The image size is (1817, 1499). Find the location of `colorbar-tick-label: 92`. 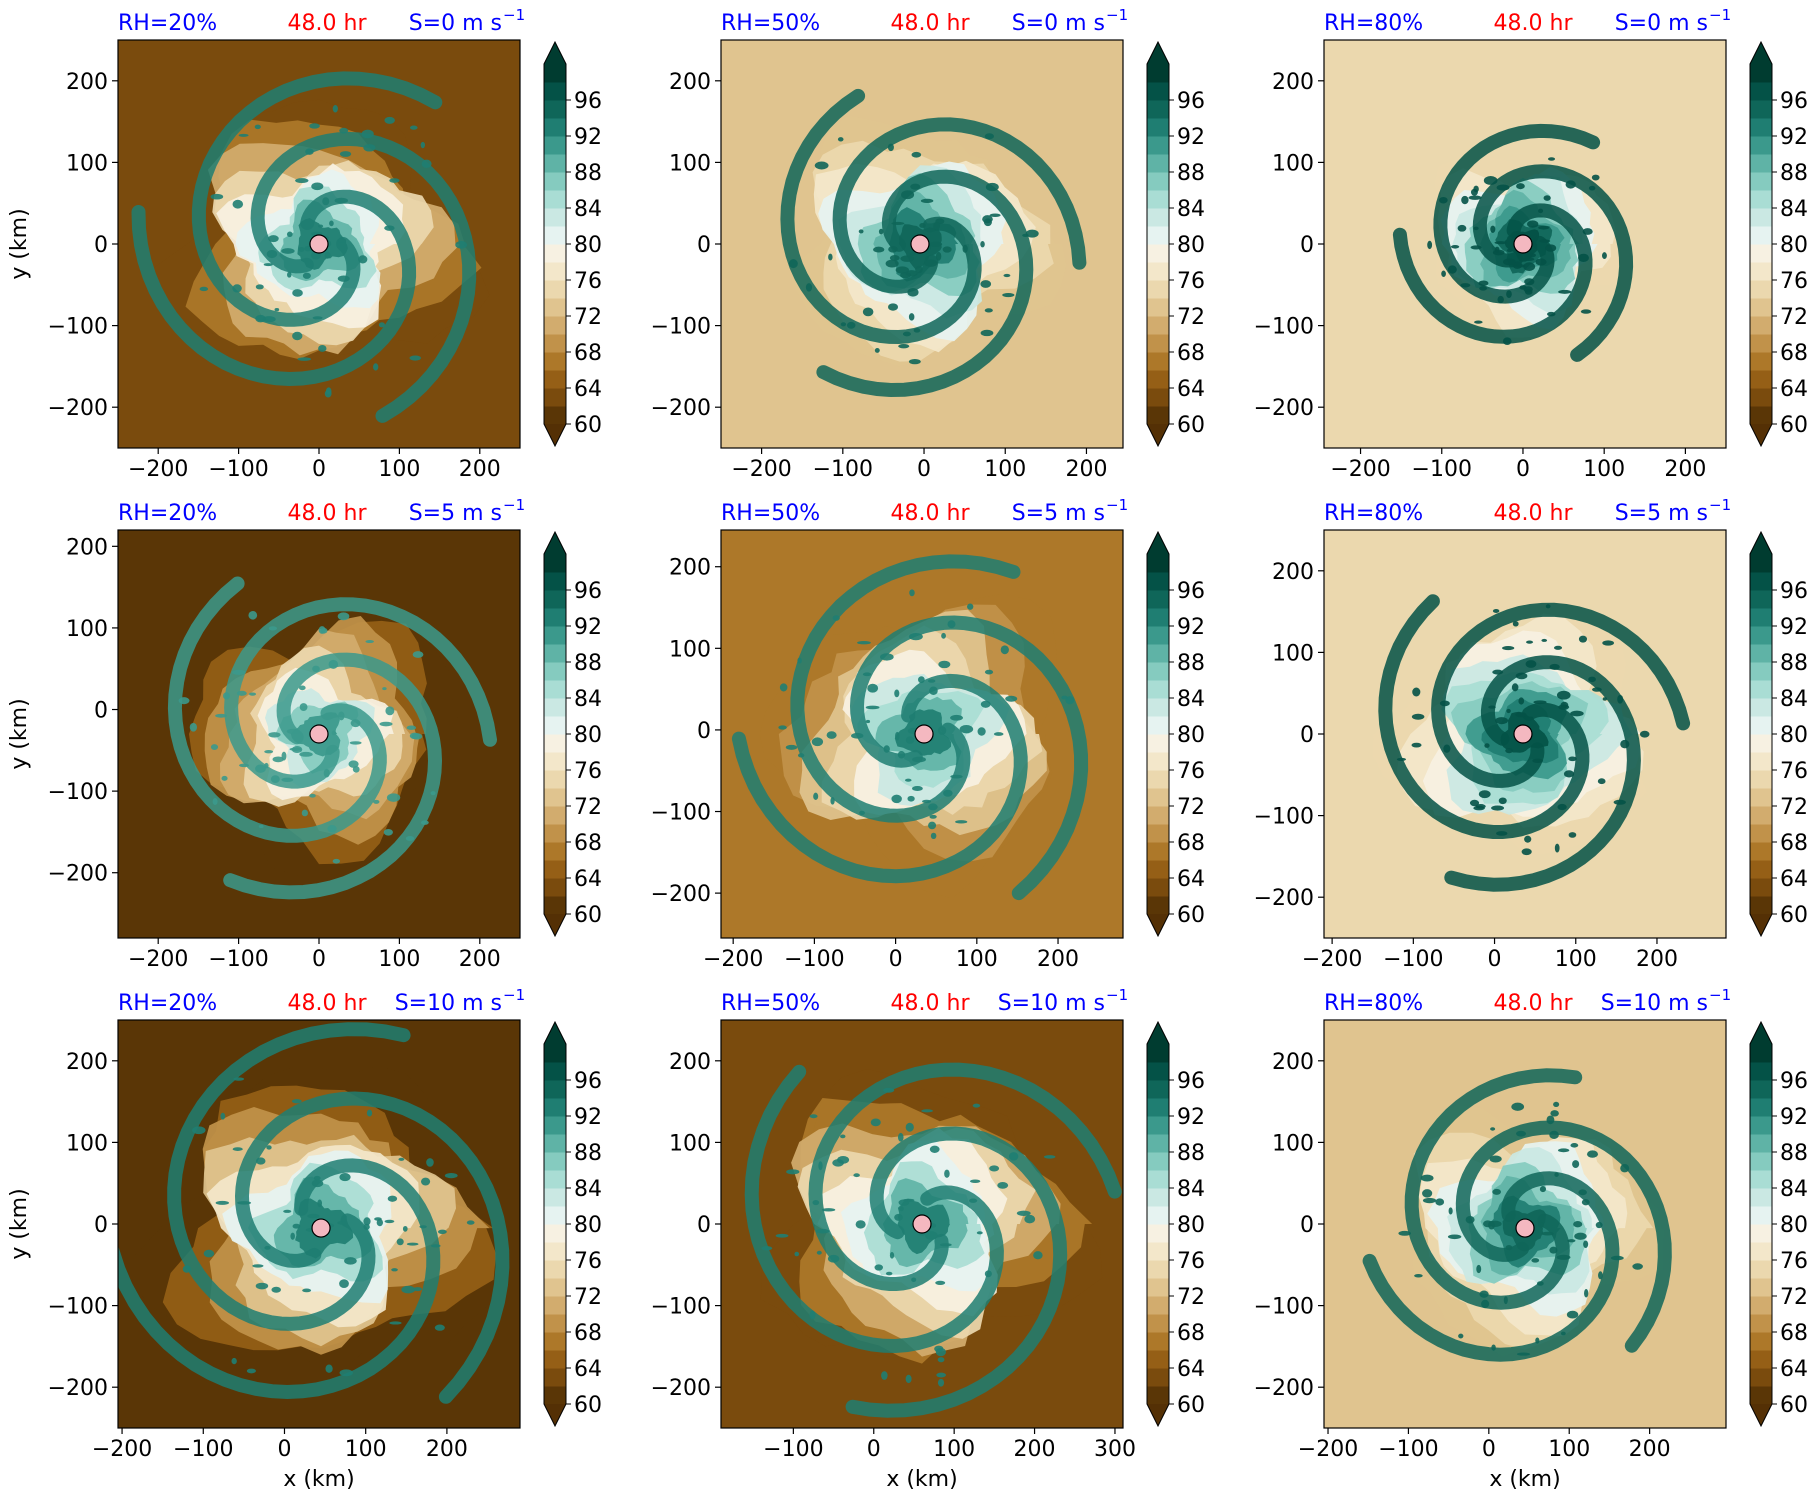

colorbar-tick-label: 92 is located at coordinates (1794, 137).